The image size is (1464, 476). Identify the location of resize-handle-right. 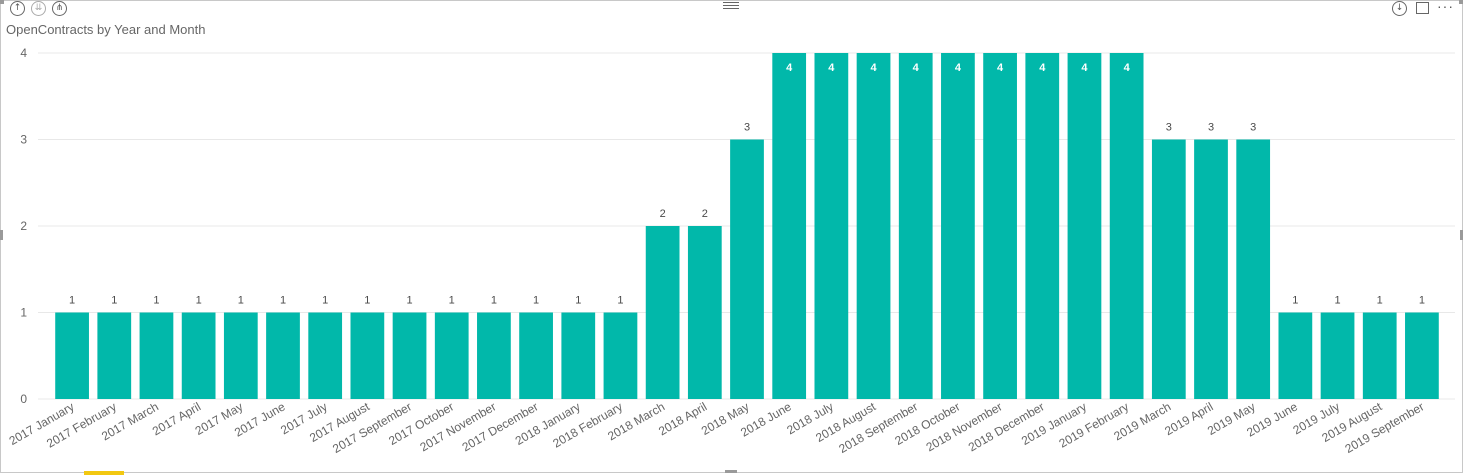
(1461, 235).